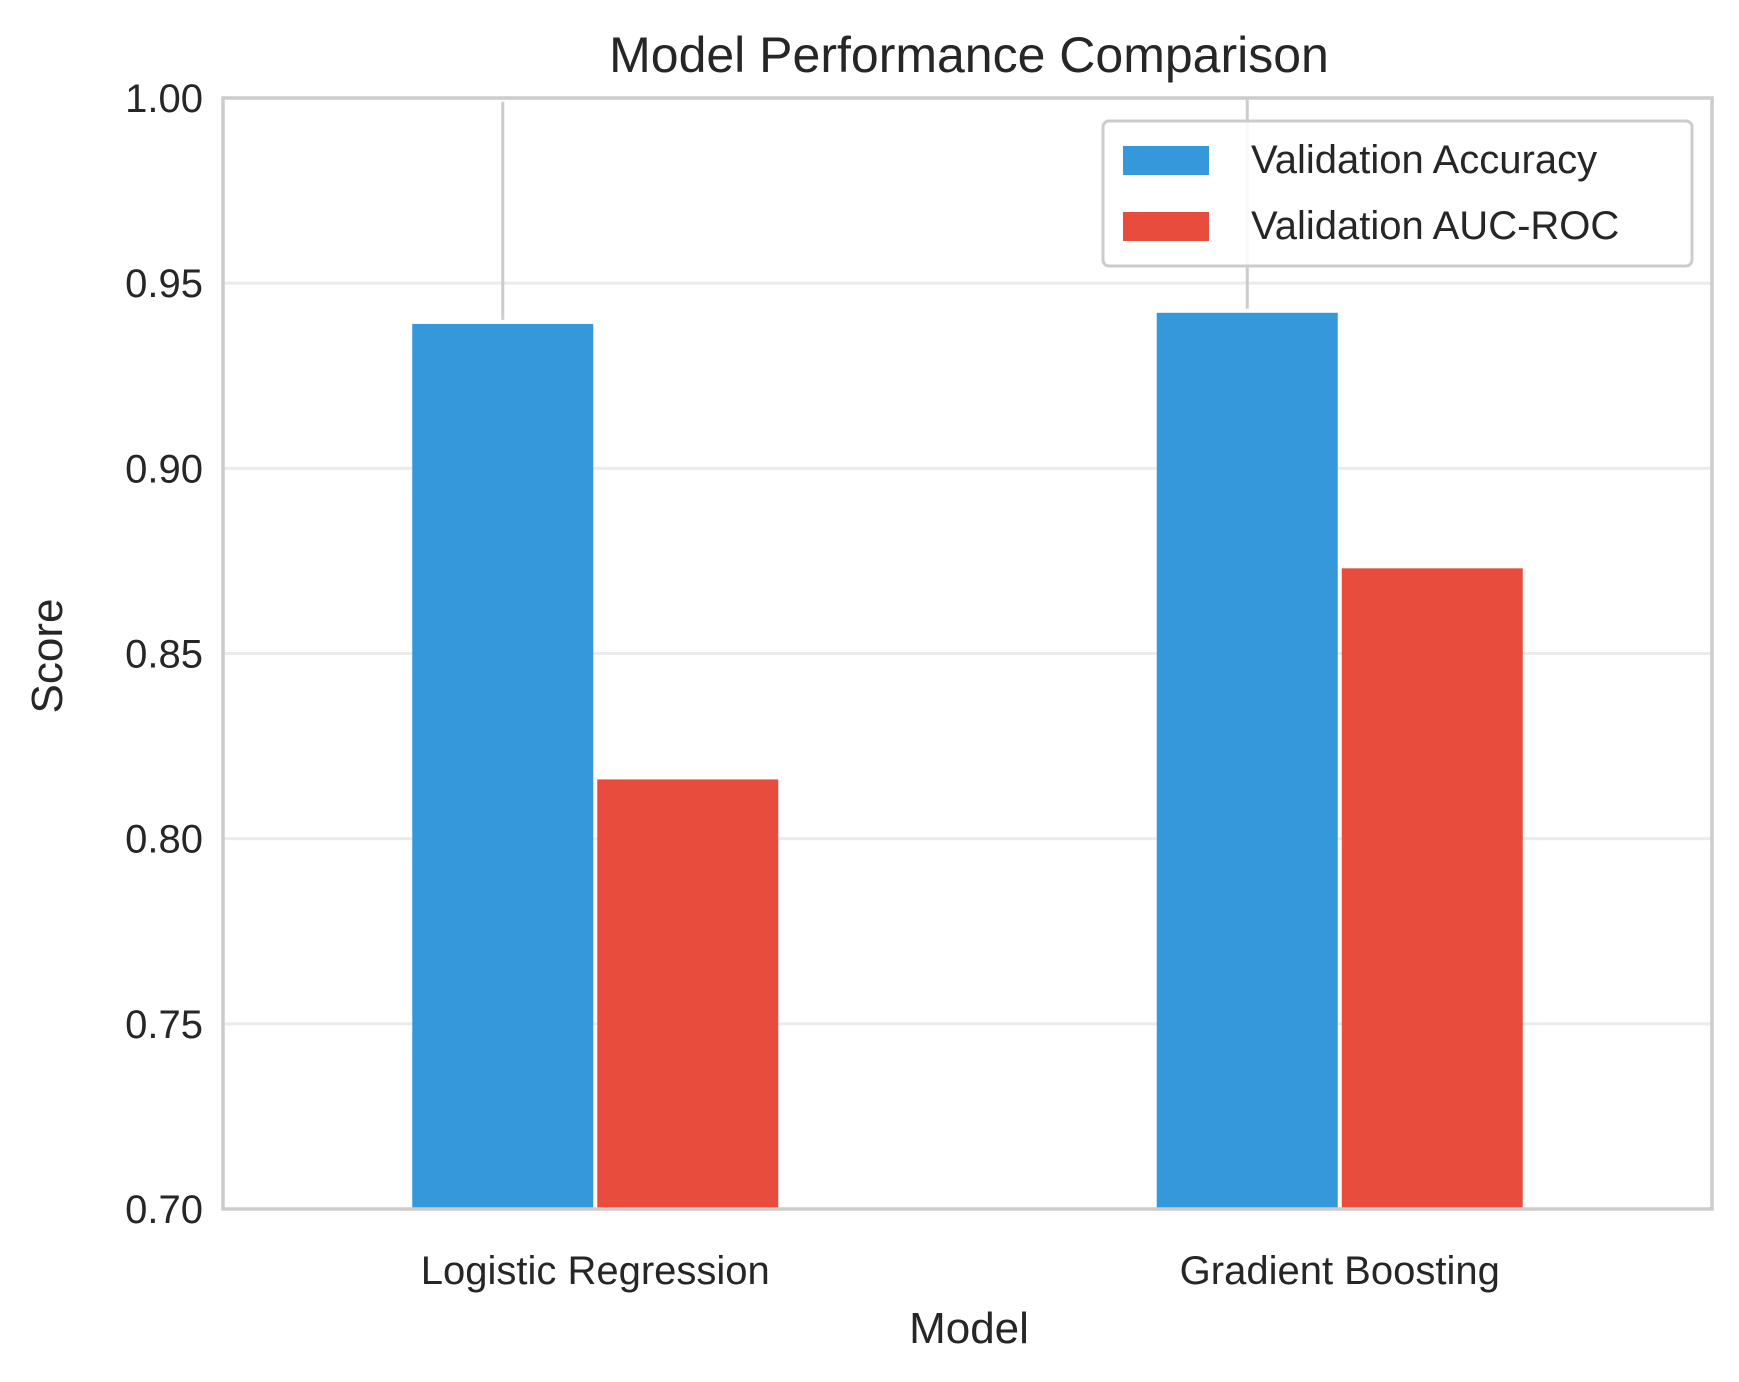 Image resolution: width=1739 pixels, height=1382 pixels. What do you see at coordinates (595, 1271) in the screenshot?
I see `x-tick-label: Logistic Regression` at bounding box center [595, 1271].